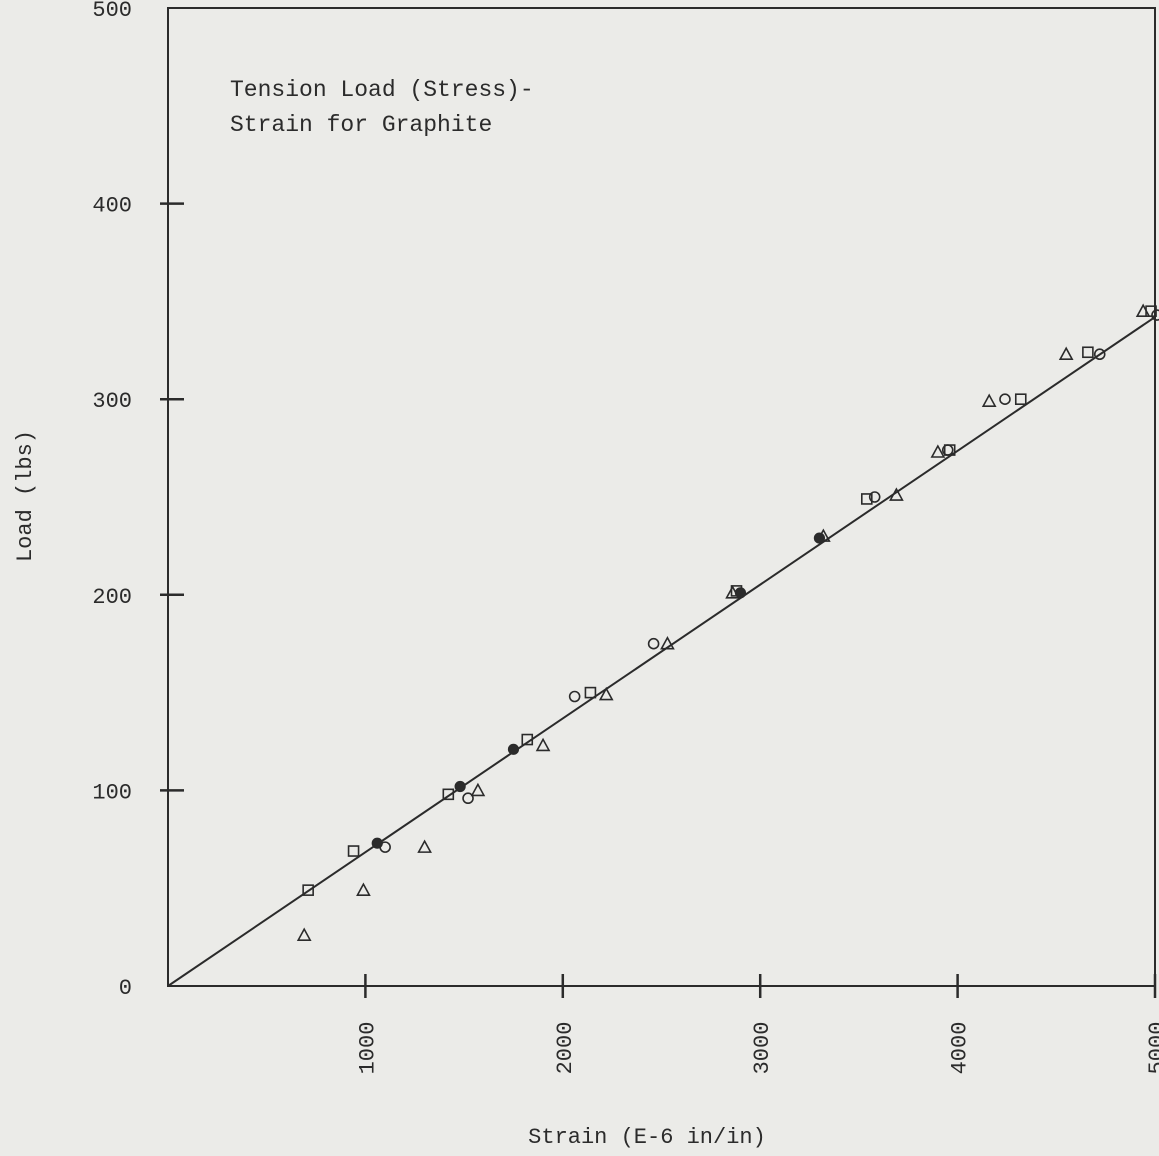  Describe the element at coordinates (112, 597) in the screenshot. I see `y-tick-label: 200` at that location.